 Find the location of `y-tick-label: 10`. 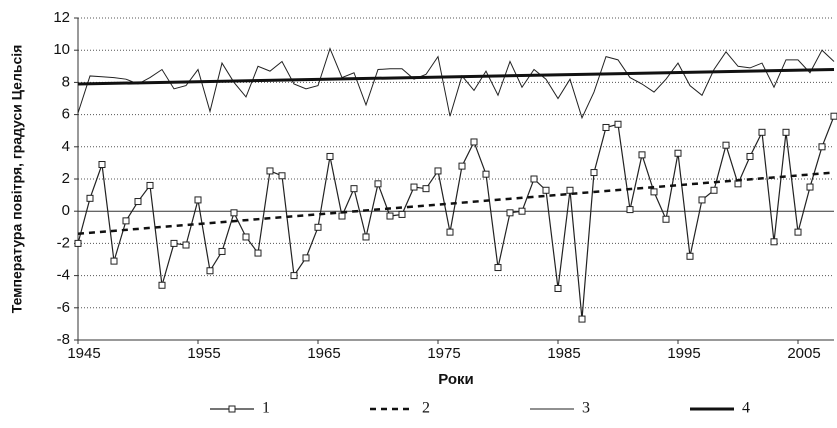

y-tick-label: 10 is located at coordinates (61, 49).